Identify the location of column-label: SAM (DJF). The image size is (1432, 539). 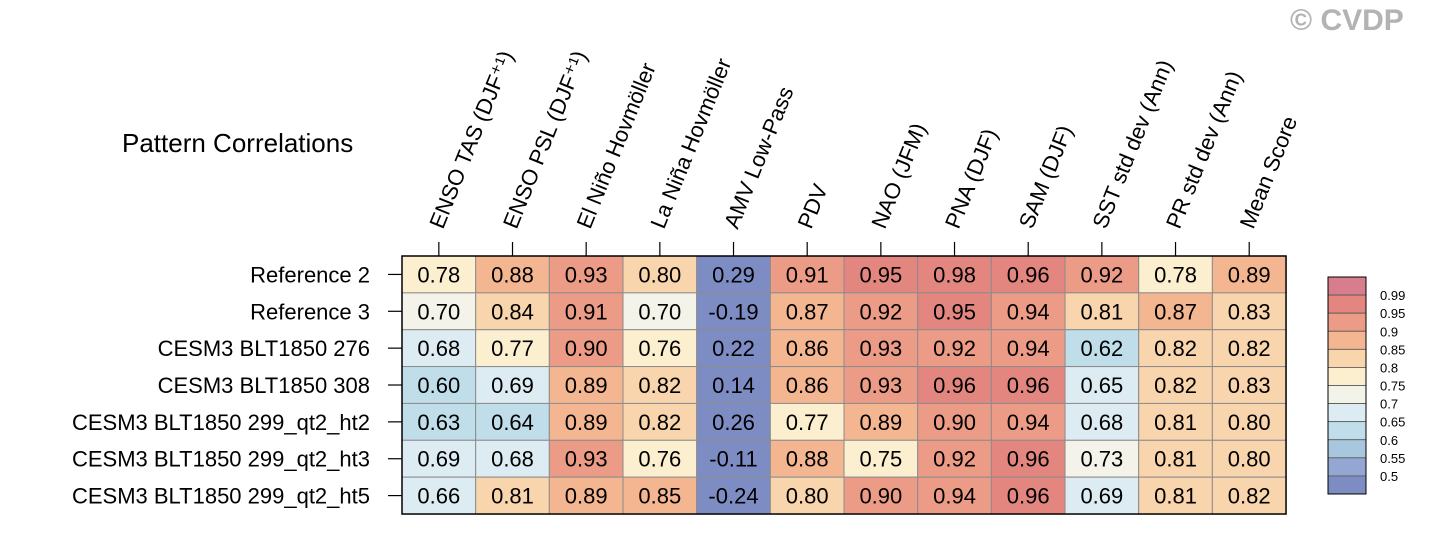
(1046, 177).